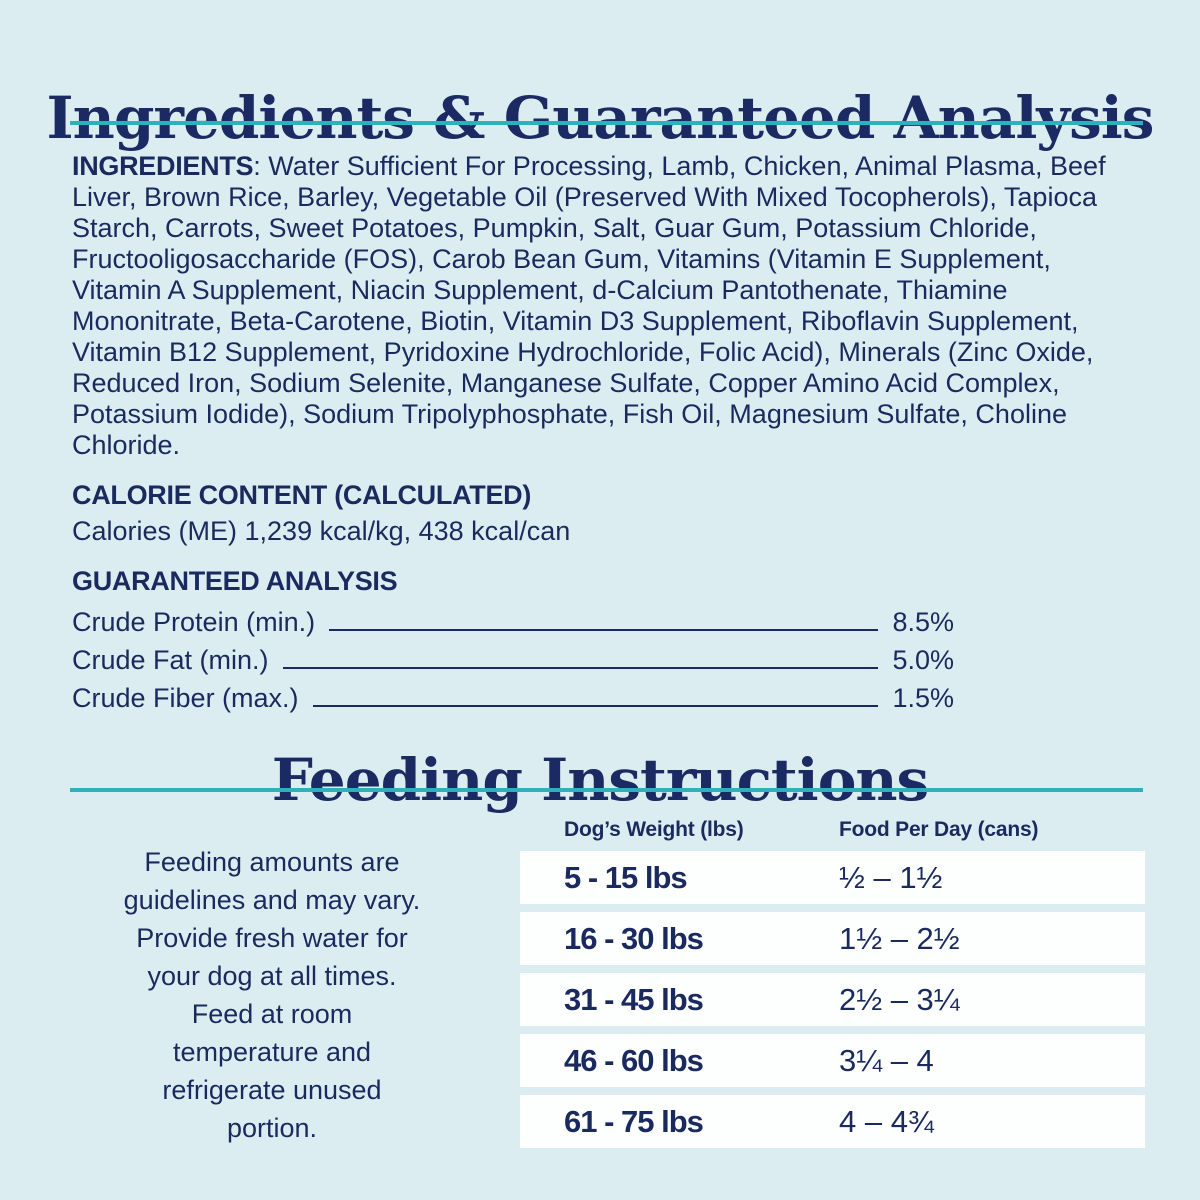  What do you see at coordinates (302, 495) in the screenshot?
I see `calorie-content-heading: CALORIE CONTENT (CALCULATED)` at bounding box center [302, 495].